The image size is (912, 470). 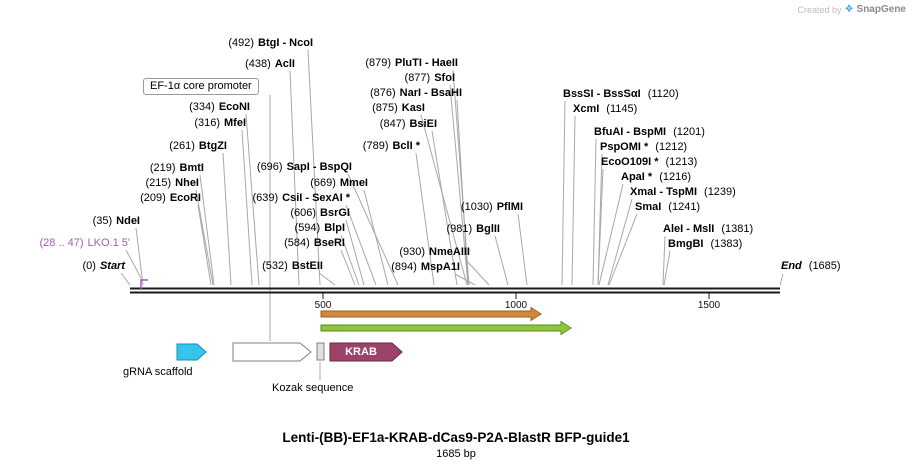 What do you see at coordinates (198, 146) in the screenshot?
I see `enzyme-site-label: (261) BtgZI` at bounding box center [198, 146].